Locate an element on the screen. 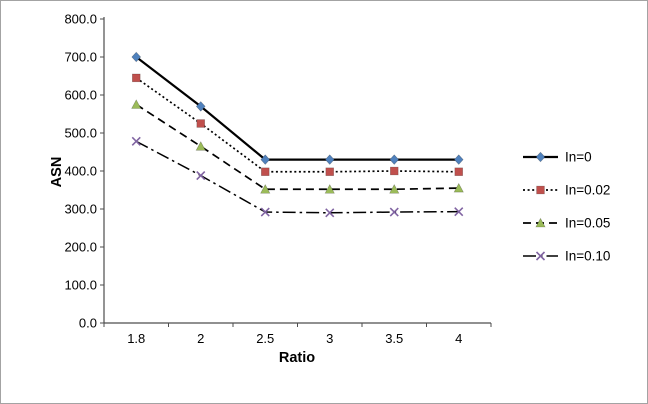  x-tick-label: 3 is located at coordinates (329, 338).